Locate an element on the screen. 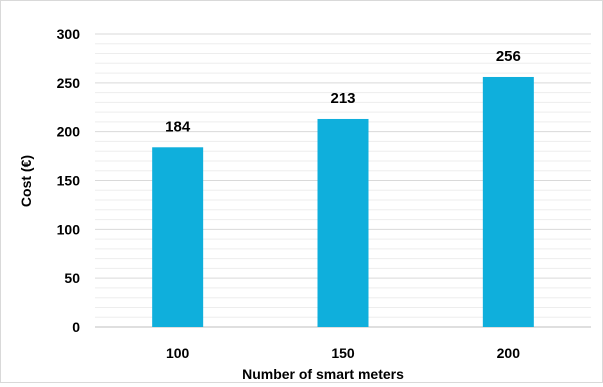 Image resolution: width=603 pixels, height=387 pixels. y-tick-label: 100 is located at coordinates (69, 229).